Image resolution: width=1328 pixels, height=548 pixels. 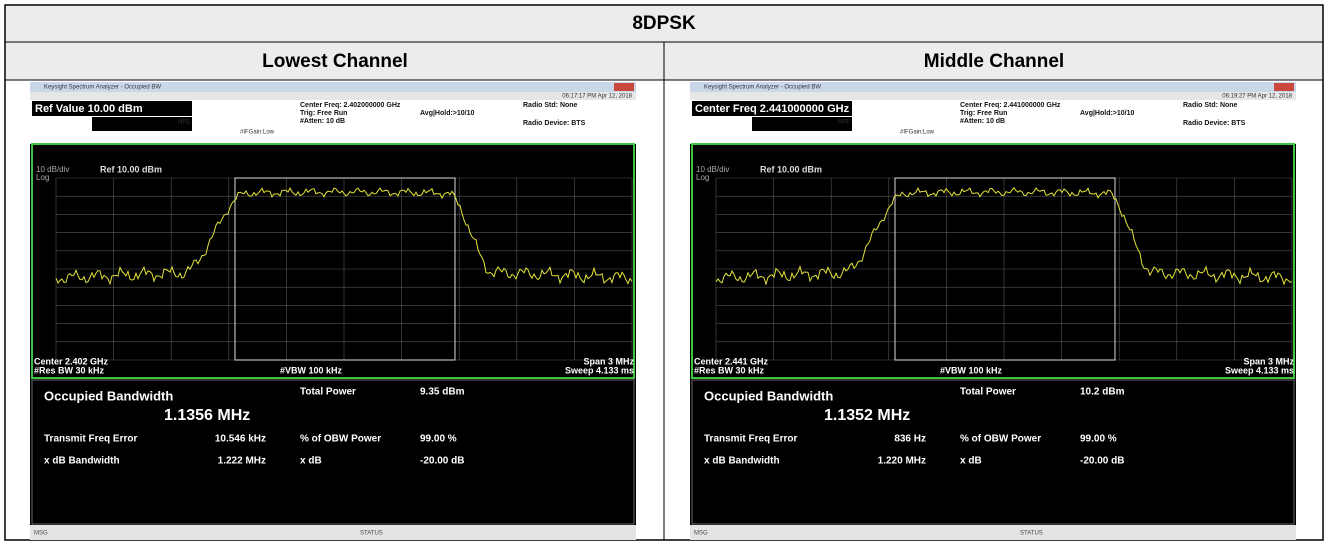 What do you see at coordinates (71, 361) in the screenshot?
I see `center: Center 2.402 GHz` at bounding box center [71, 361].